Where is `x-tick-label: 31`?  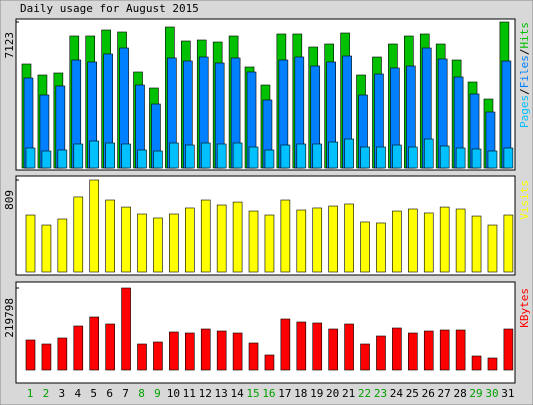 x-tick-label: 31 is located at coordinates (507, 393).